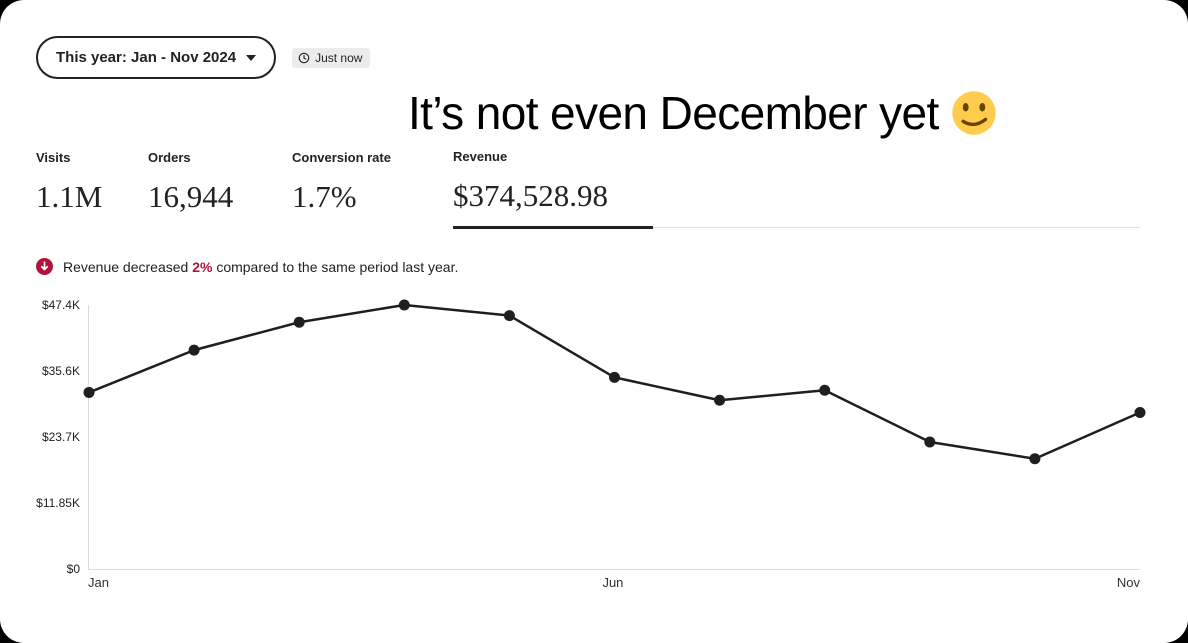 The width and height of the screenshot is (1188, 643). Describe the element at coordinates (825, 390) in the screenshot. I see `data-point-aug` at that location.